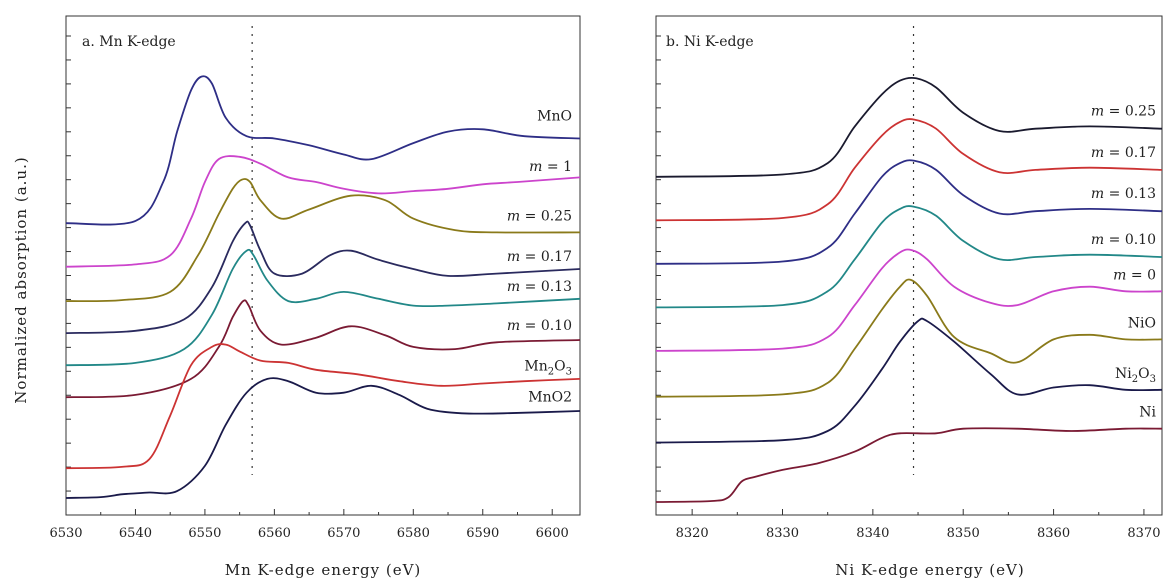  I want to click on series-label: Ni, so click(1147, 413).